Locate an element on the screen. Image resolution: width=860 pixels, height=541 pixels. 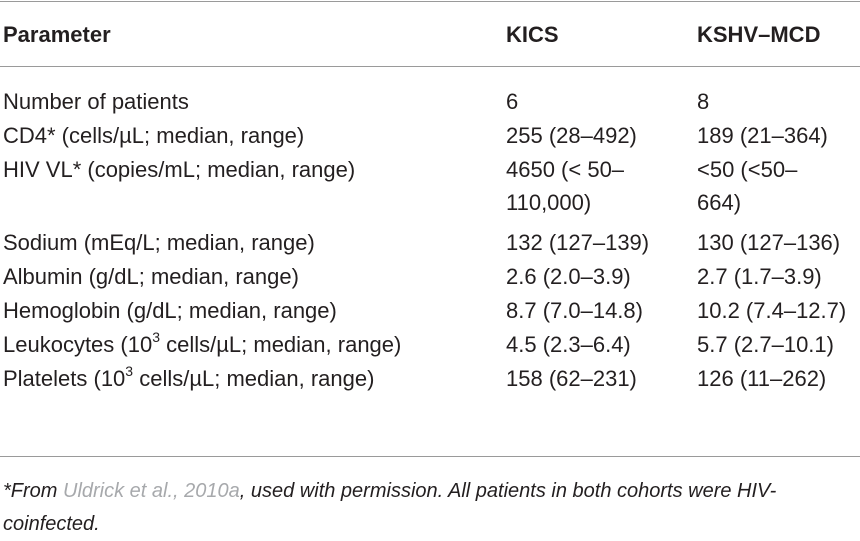
table-header-row: Parameter KICS KSHV–MCD is located at coordinates (430, 34).